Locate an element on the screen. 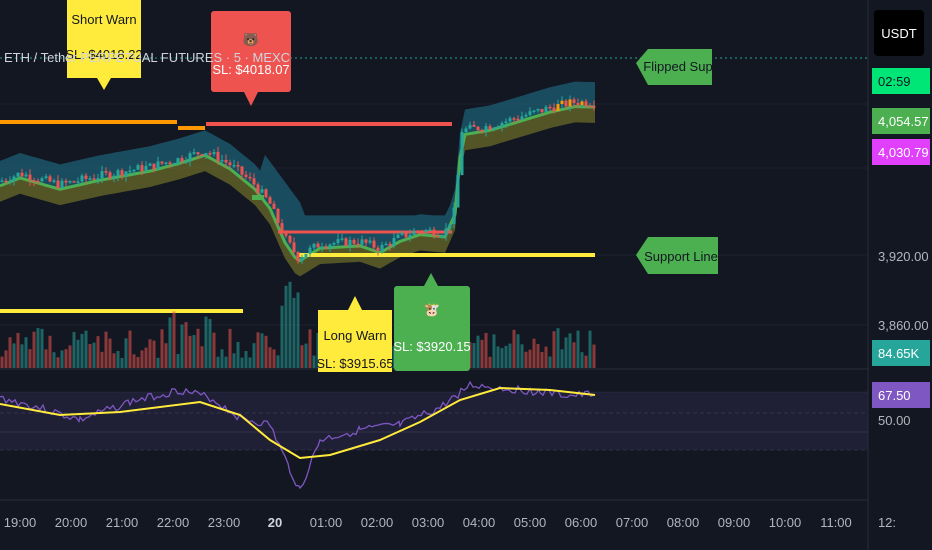 This screenshot has width=932, height=550. time-tick: 04:00 is located at coordinates (479, 522).